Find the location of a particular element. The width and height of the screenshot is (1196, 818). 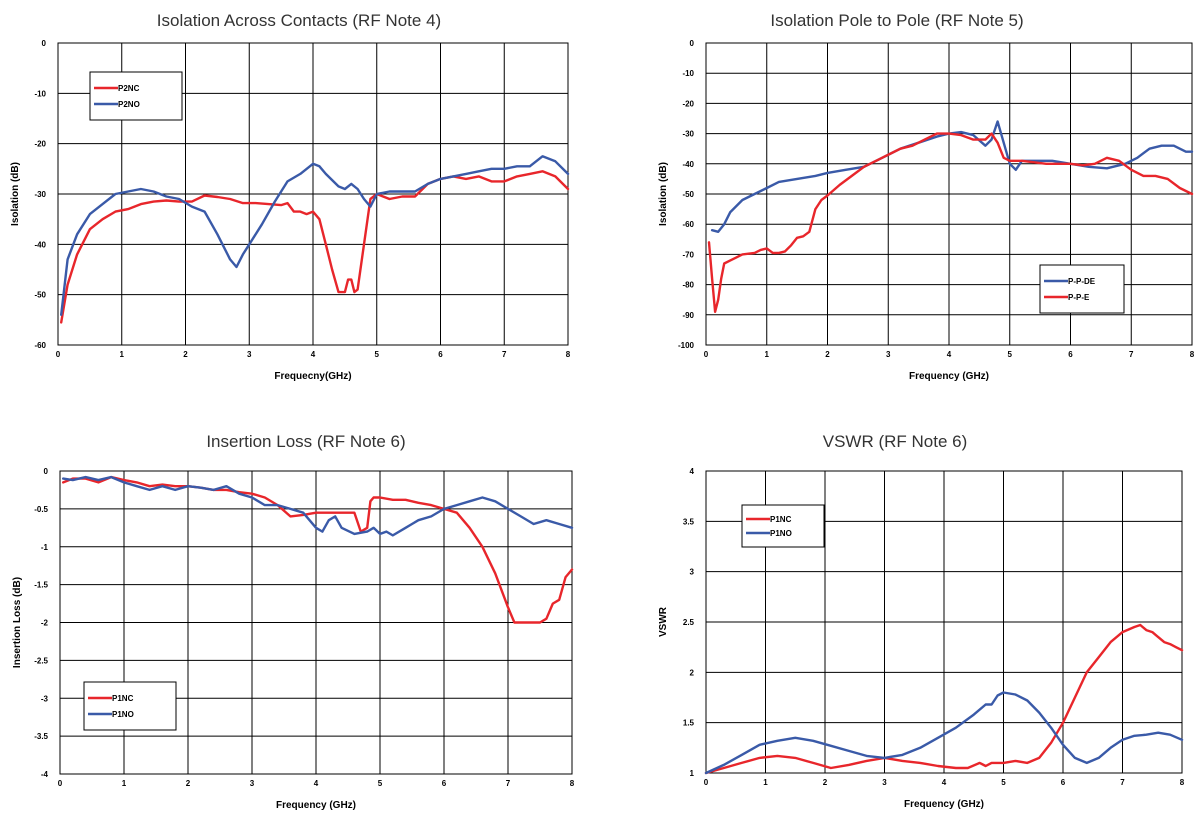

chart-title: Isolation Across Contacts (RF Note 4) is located at coordinates (299, 20).